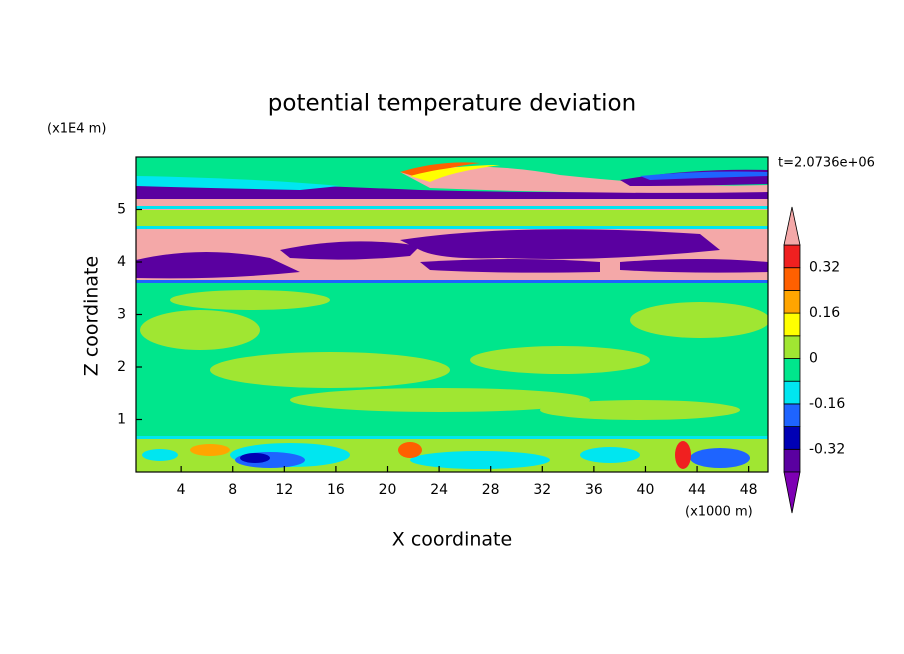 The image size is (904, 654). I want to click on y-tick-label: 2, so click(121, 367).